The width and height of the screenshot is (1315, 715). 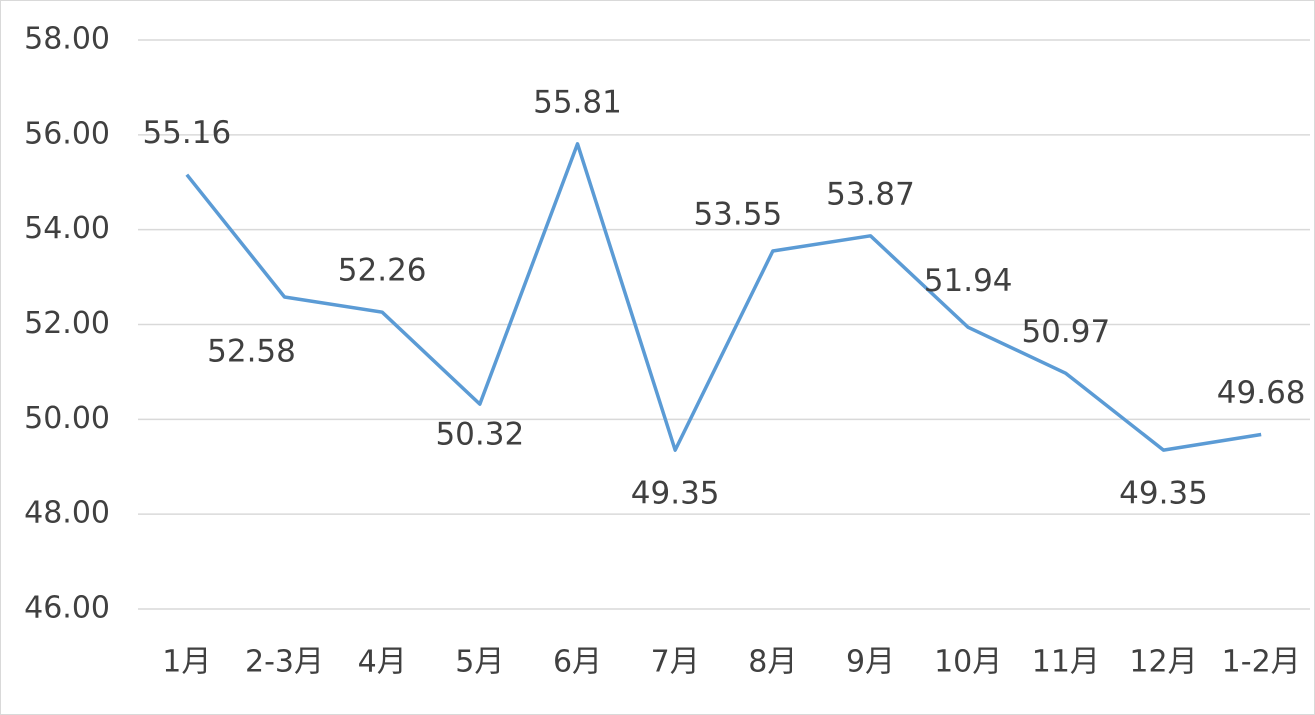 What do you see at coordinates (1065, 332) in the screenshot?
I see `data-label: 50.97` at bounding box center [1065, 332].